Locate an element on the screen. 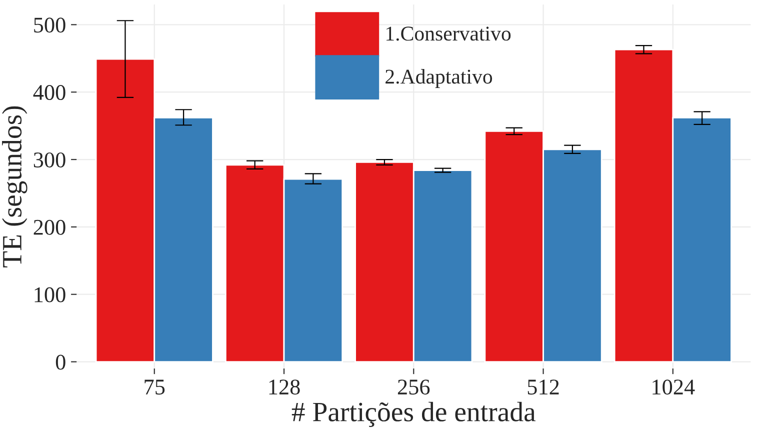  y-axis-title: TE (segundos) is located at coordinates (15, 187).